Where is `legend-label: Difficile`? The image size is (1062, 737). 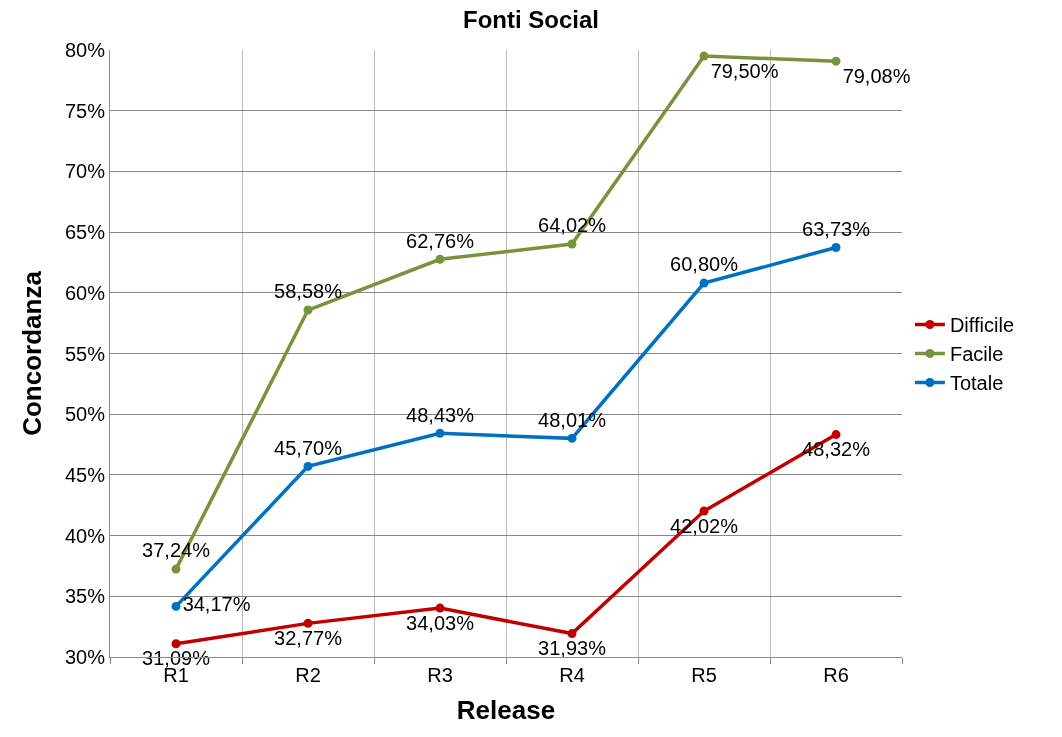
legend-label: Difficile is located at coordinates (982, 325).